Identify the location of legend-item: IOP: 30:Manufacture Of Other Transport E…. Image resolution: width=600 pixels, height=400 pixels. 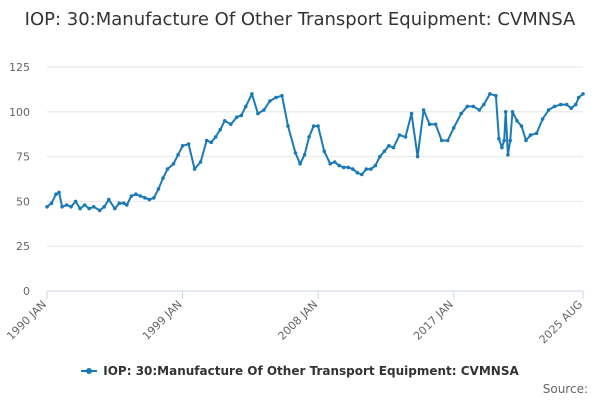
(300, 371).